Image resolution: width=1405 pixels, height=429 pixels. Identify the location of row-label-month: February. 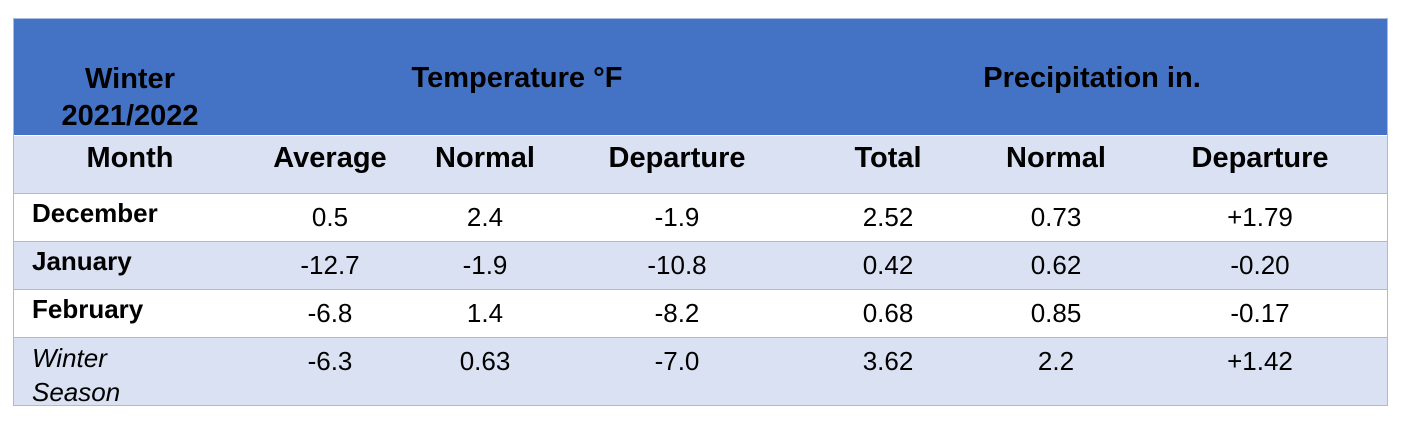
(88, 309).